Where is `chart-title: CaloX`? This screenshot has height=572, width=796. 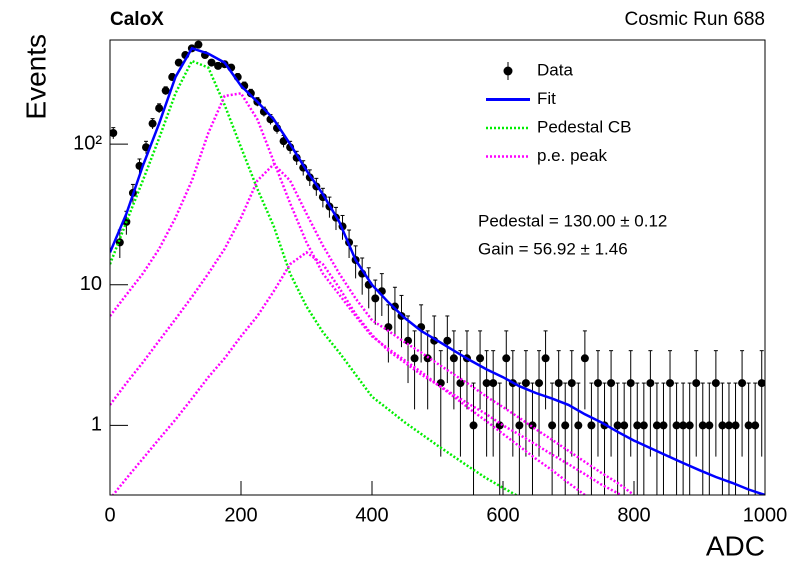
chart-title: CaloX is located at coordinates (137, 19).